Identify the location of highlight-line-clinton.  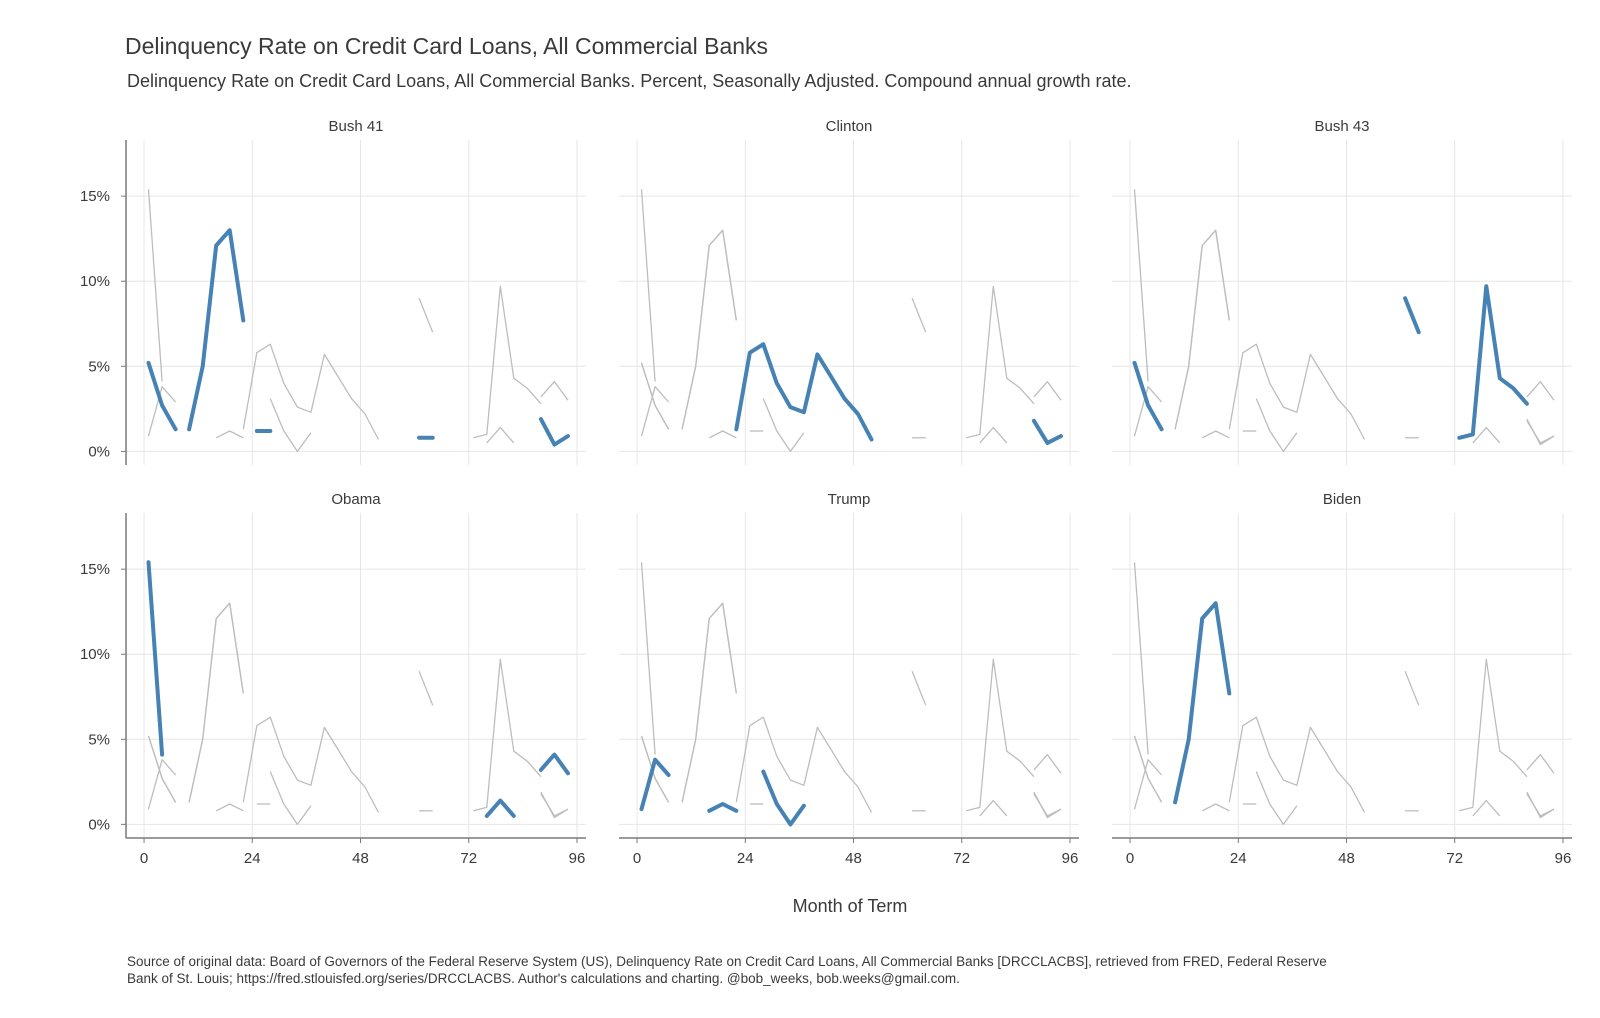
(1047, 431).